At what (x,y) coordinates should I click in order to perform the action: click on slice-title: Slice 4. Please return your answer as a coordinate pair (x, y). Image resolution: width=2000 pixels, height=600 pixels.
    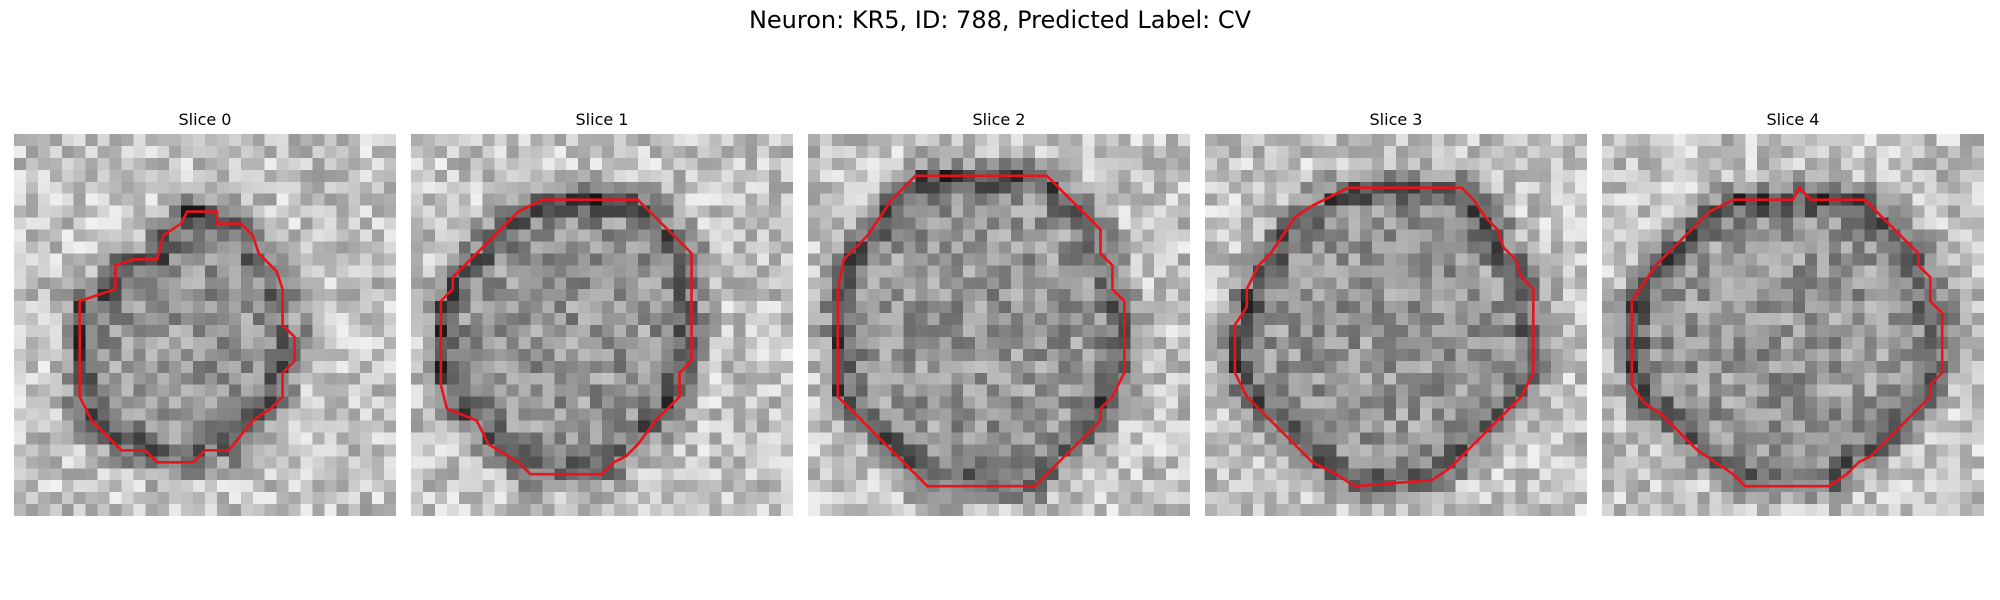
    Looking at the image, I should click on (1793, 119).